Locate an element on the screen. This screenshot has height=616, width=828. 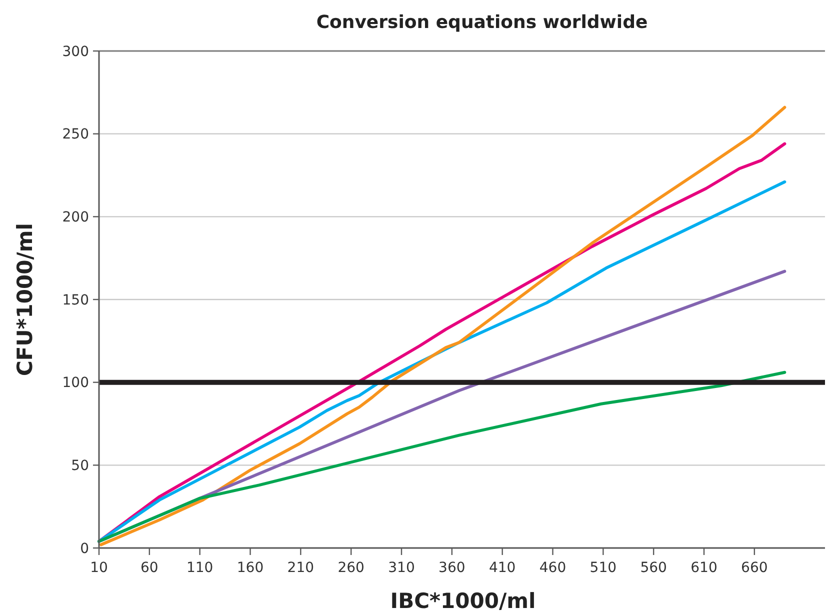
x-tick-label: 560 is located at coordinates (653, 568).